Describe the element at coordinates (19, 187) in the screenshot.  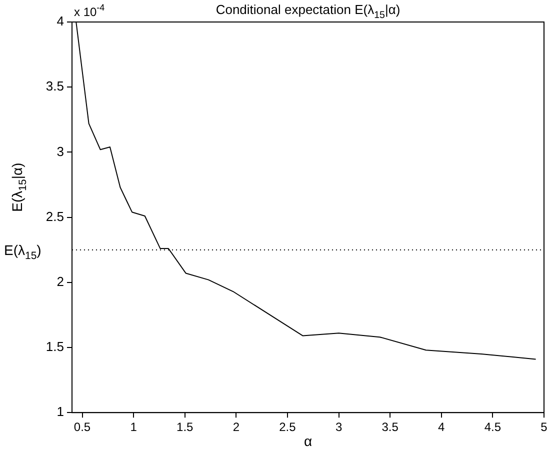
I see `y-axis-title: E(λ15|α)` at that location.